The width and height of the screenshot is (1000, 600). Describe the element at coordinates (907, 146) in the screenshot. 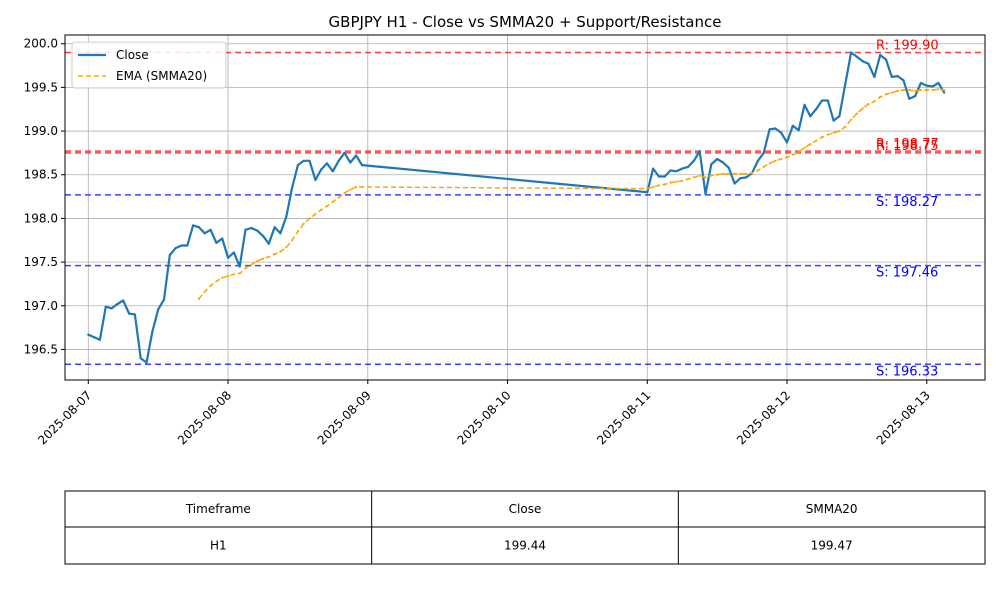

I see `resistance-label: R: 198.75` at that location.